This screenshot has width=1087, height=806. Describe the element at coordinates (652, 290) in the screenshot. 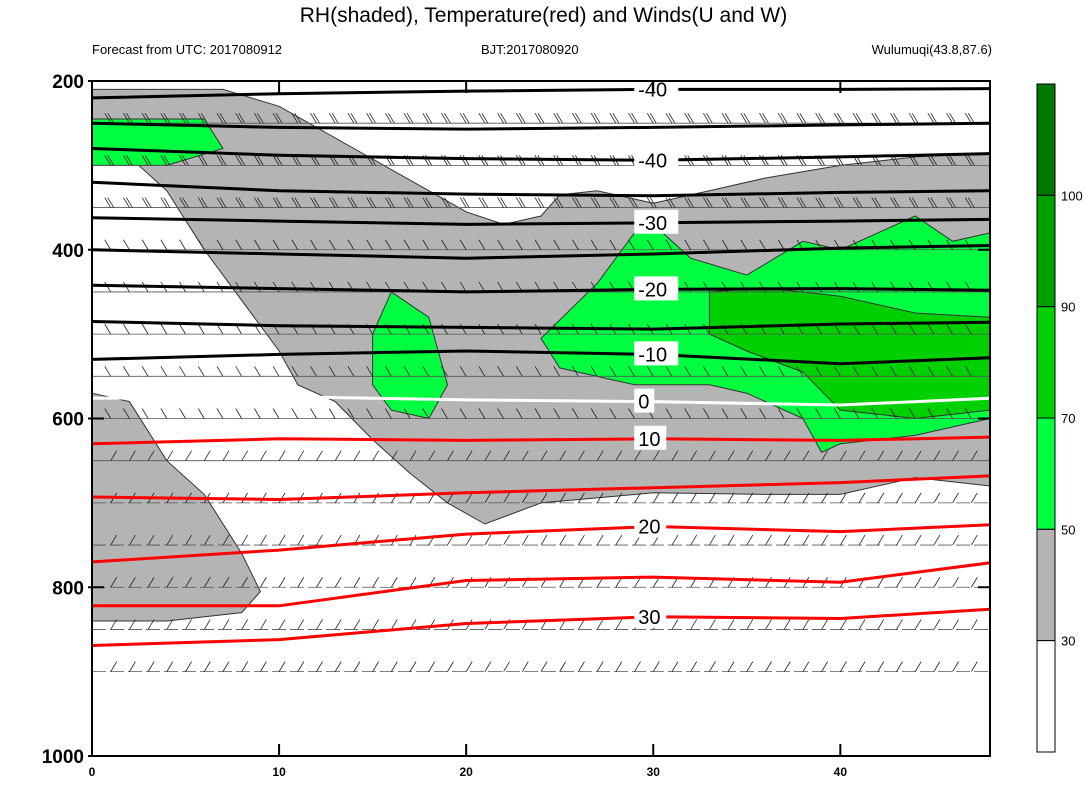

I see `temp-label: -20` at that location.